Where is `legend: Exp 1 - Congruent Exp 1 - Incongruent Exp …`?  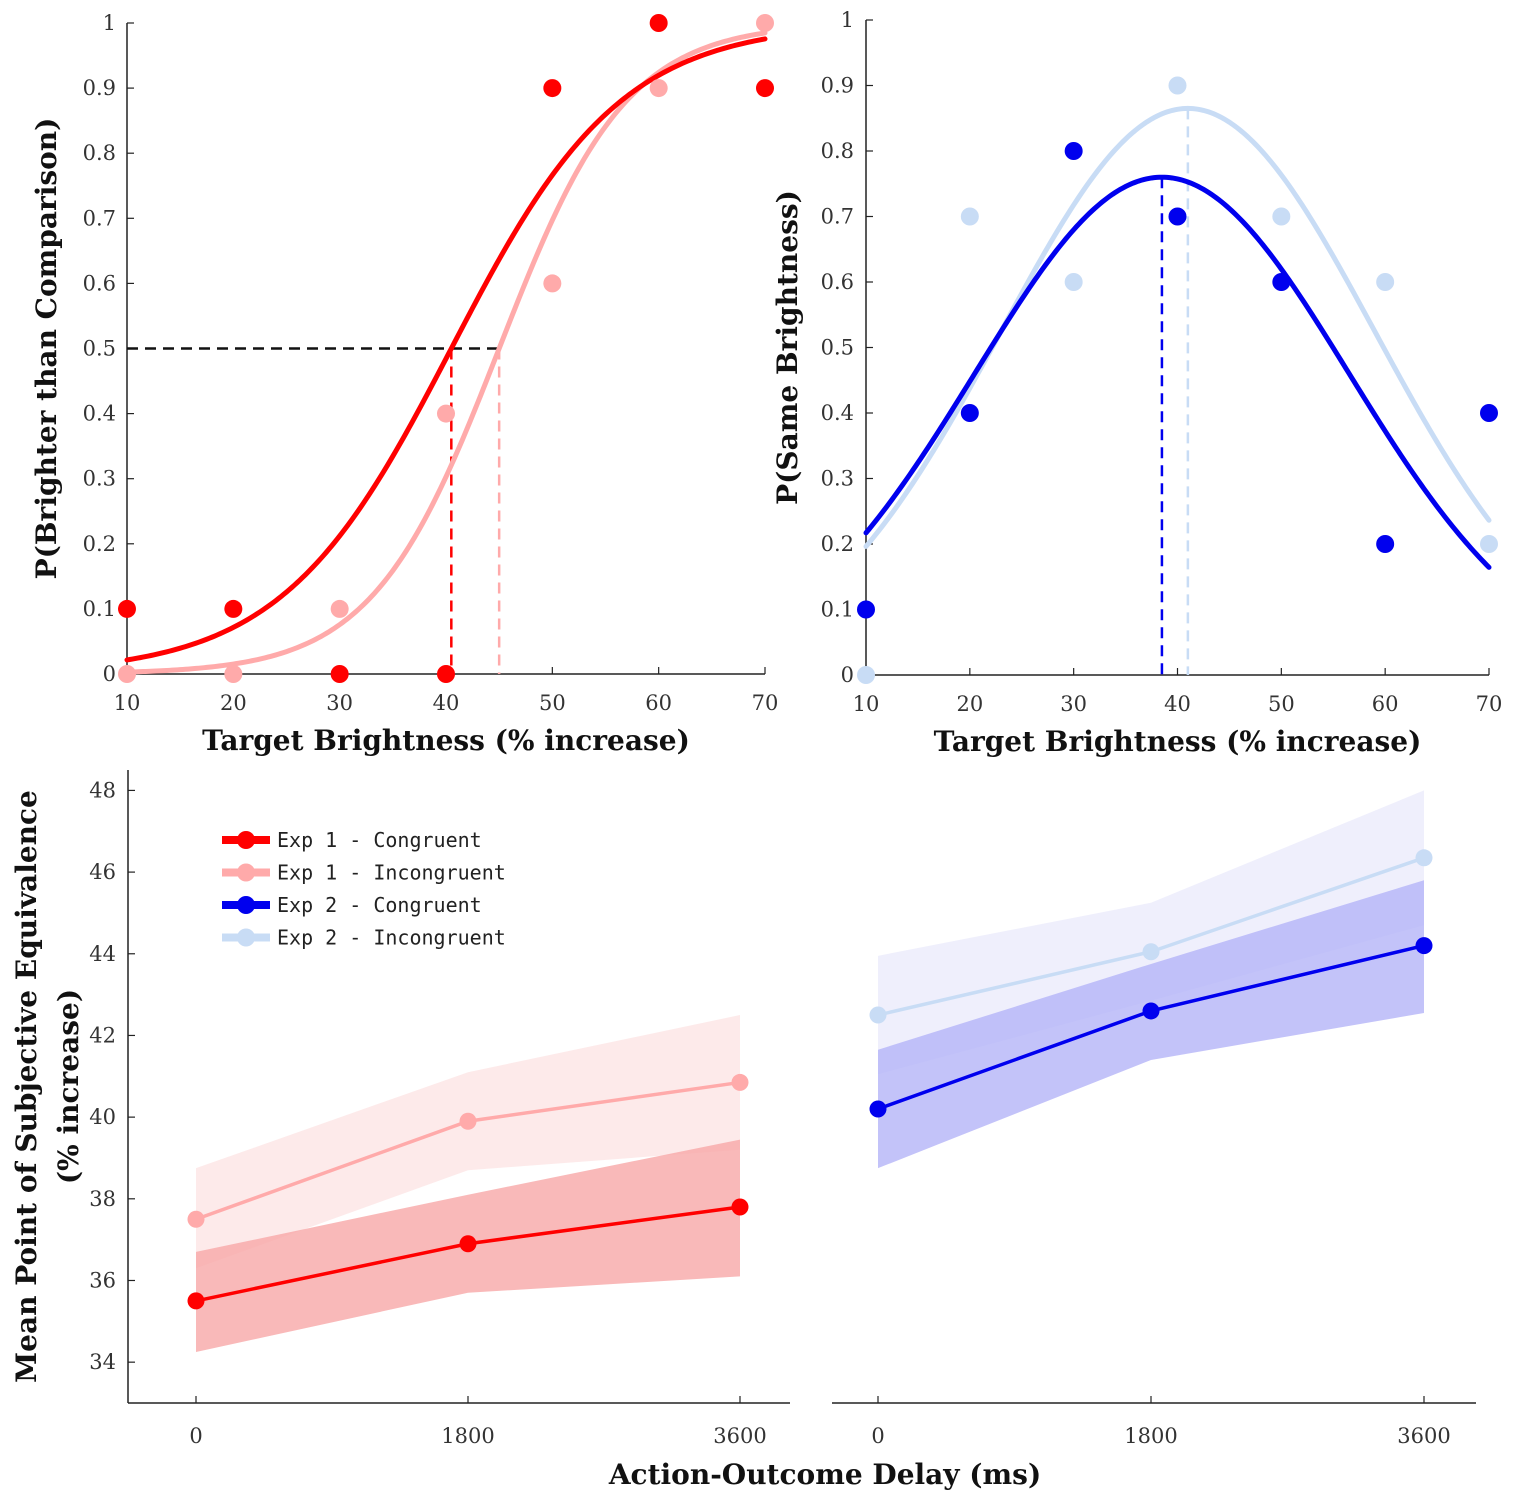
legend: Exp 1 - Congruent Exp 1 - Incongruent Exp … is located at coordinates (364, 889).